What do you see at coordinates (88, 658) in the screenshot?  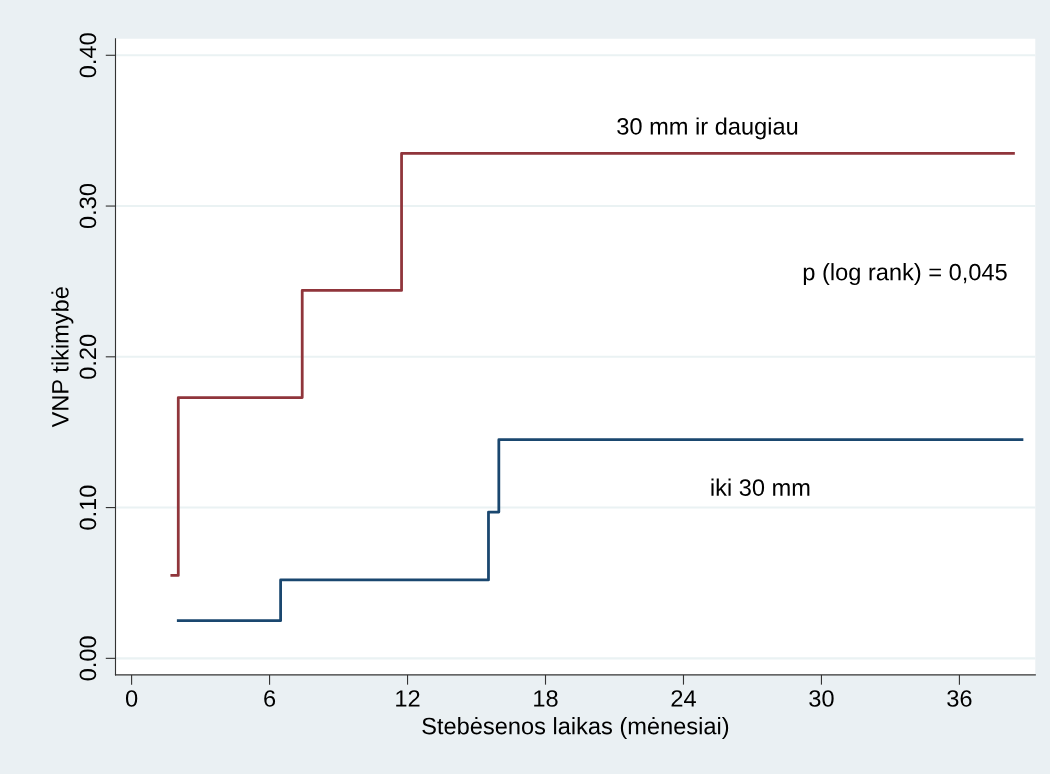 I see `y-tick-label: 0.00` at bounding box center [88, 658].